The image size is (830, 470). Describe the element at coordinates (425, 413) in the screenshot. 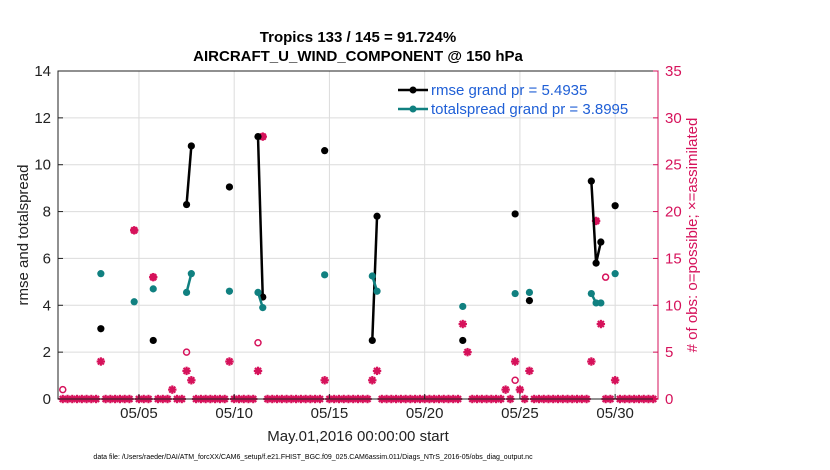

I see `x-tick-label: 05/20` at that location.